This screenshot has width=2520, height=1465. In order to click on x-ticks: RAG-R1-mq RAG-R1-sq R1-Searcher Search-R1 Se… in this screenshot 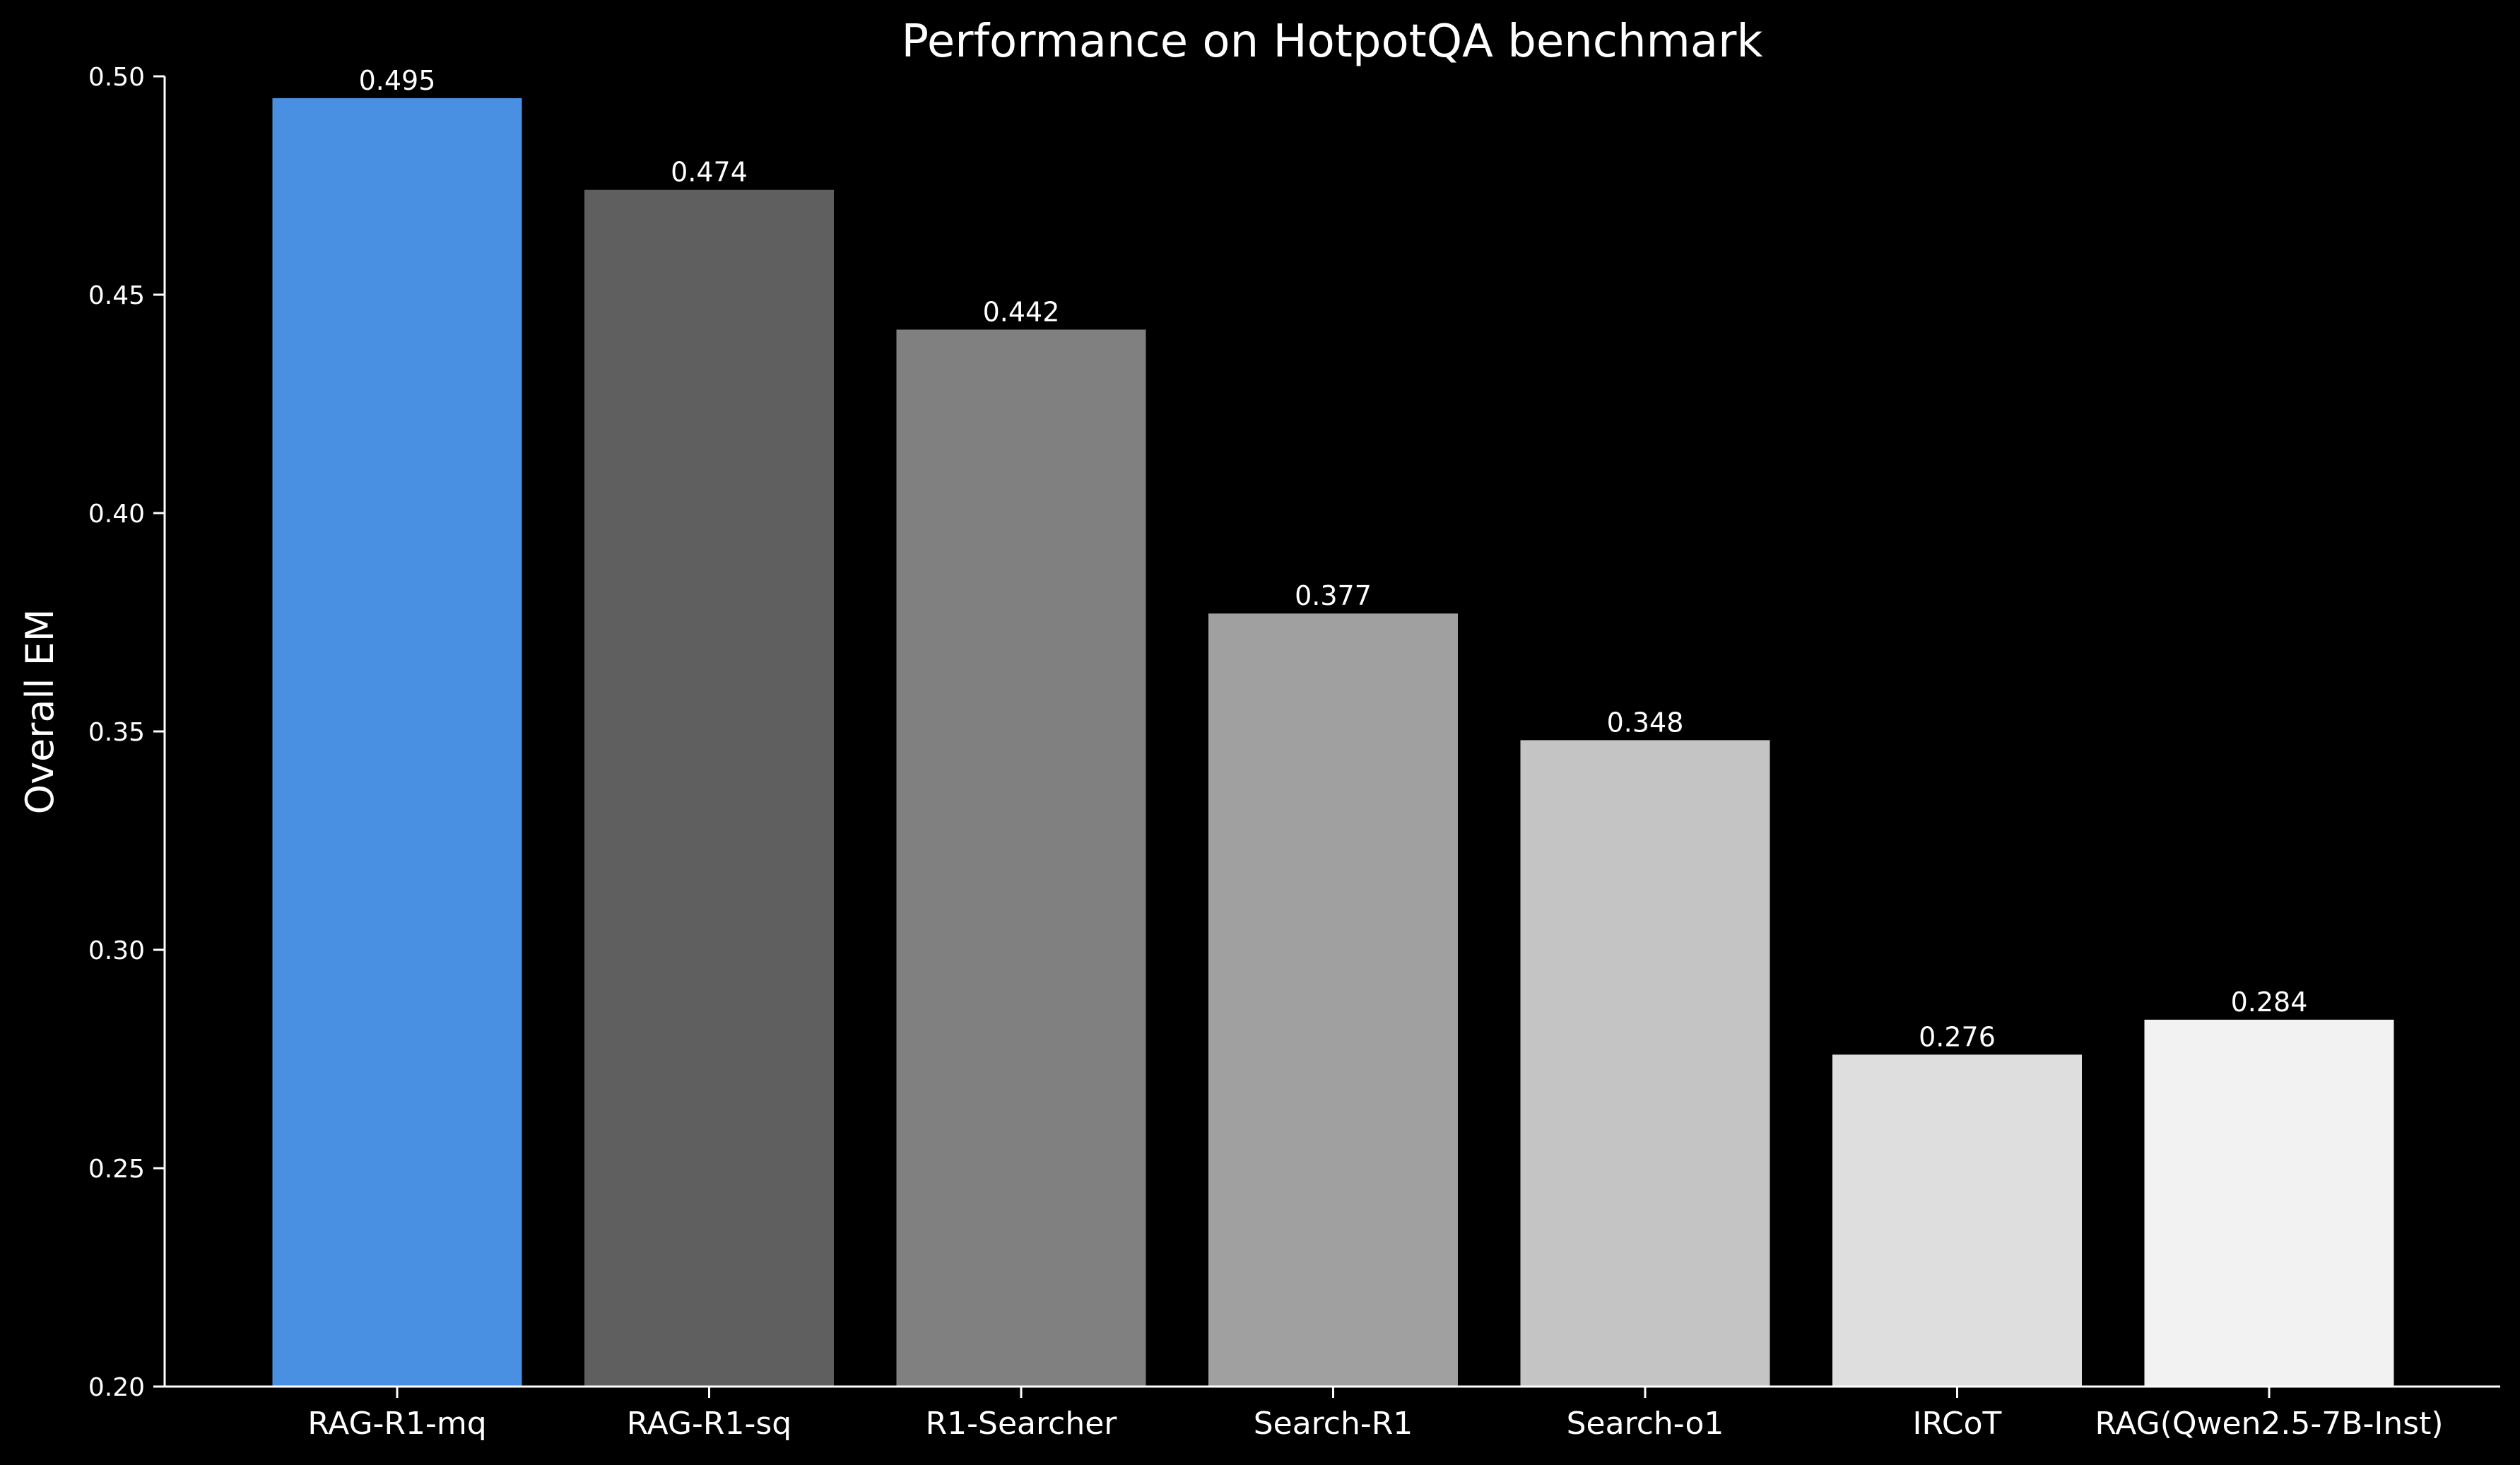, I will do `click(1376, 1415)`.